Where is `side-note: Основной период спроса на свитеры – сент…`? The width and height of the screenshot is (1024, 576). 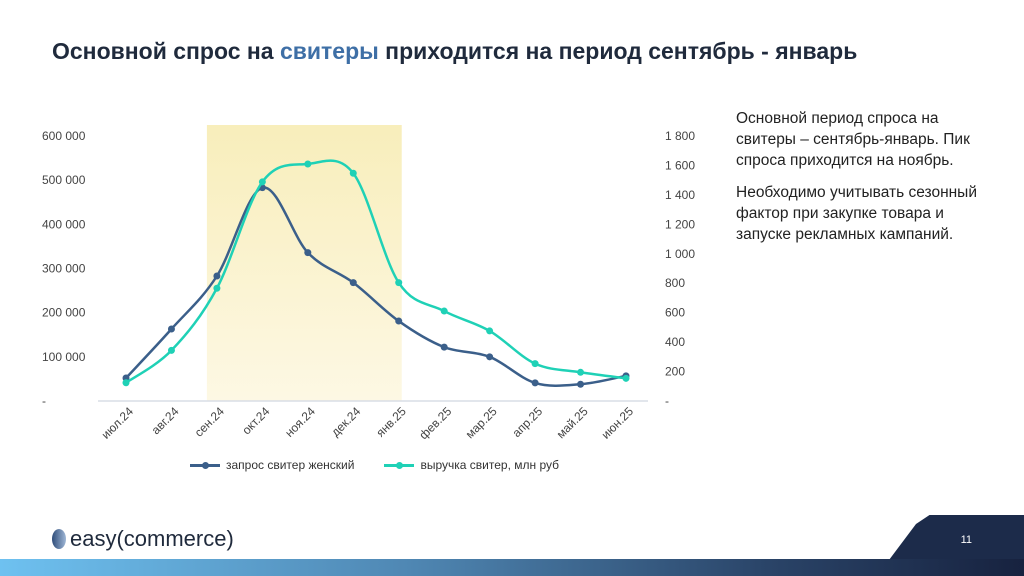
side-note: Основной период спроса на свитеры – сент… is located at coordinates (861, 182).